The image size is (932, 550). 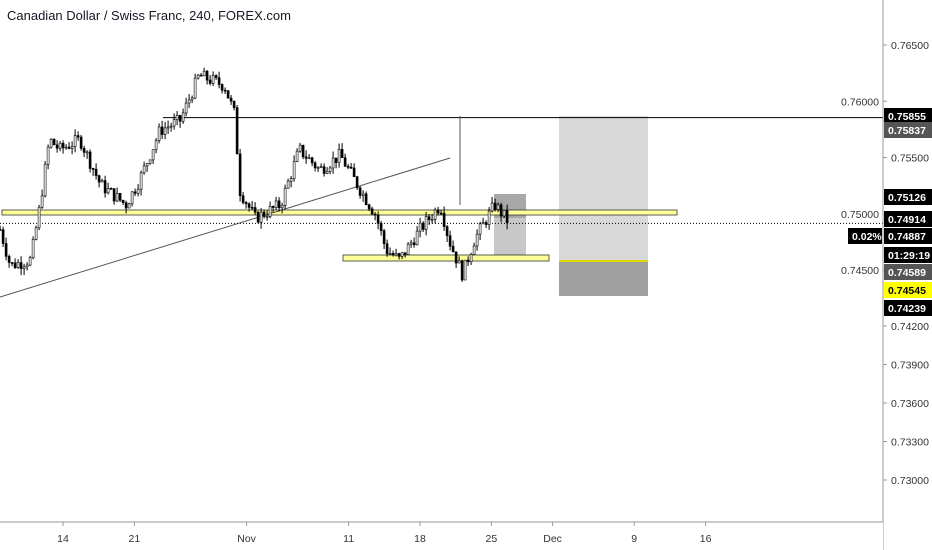 I want to click on x-tick-label: 14, so click(x=63, y=539).